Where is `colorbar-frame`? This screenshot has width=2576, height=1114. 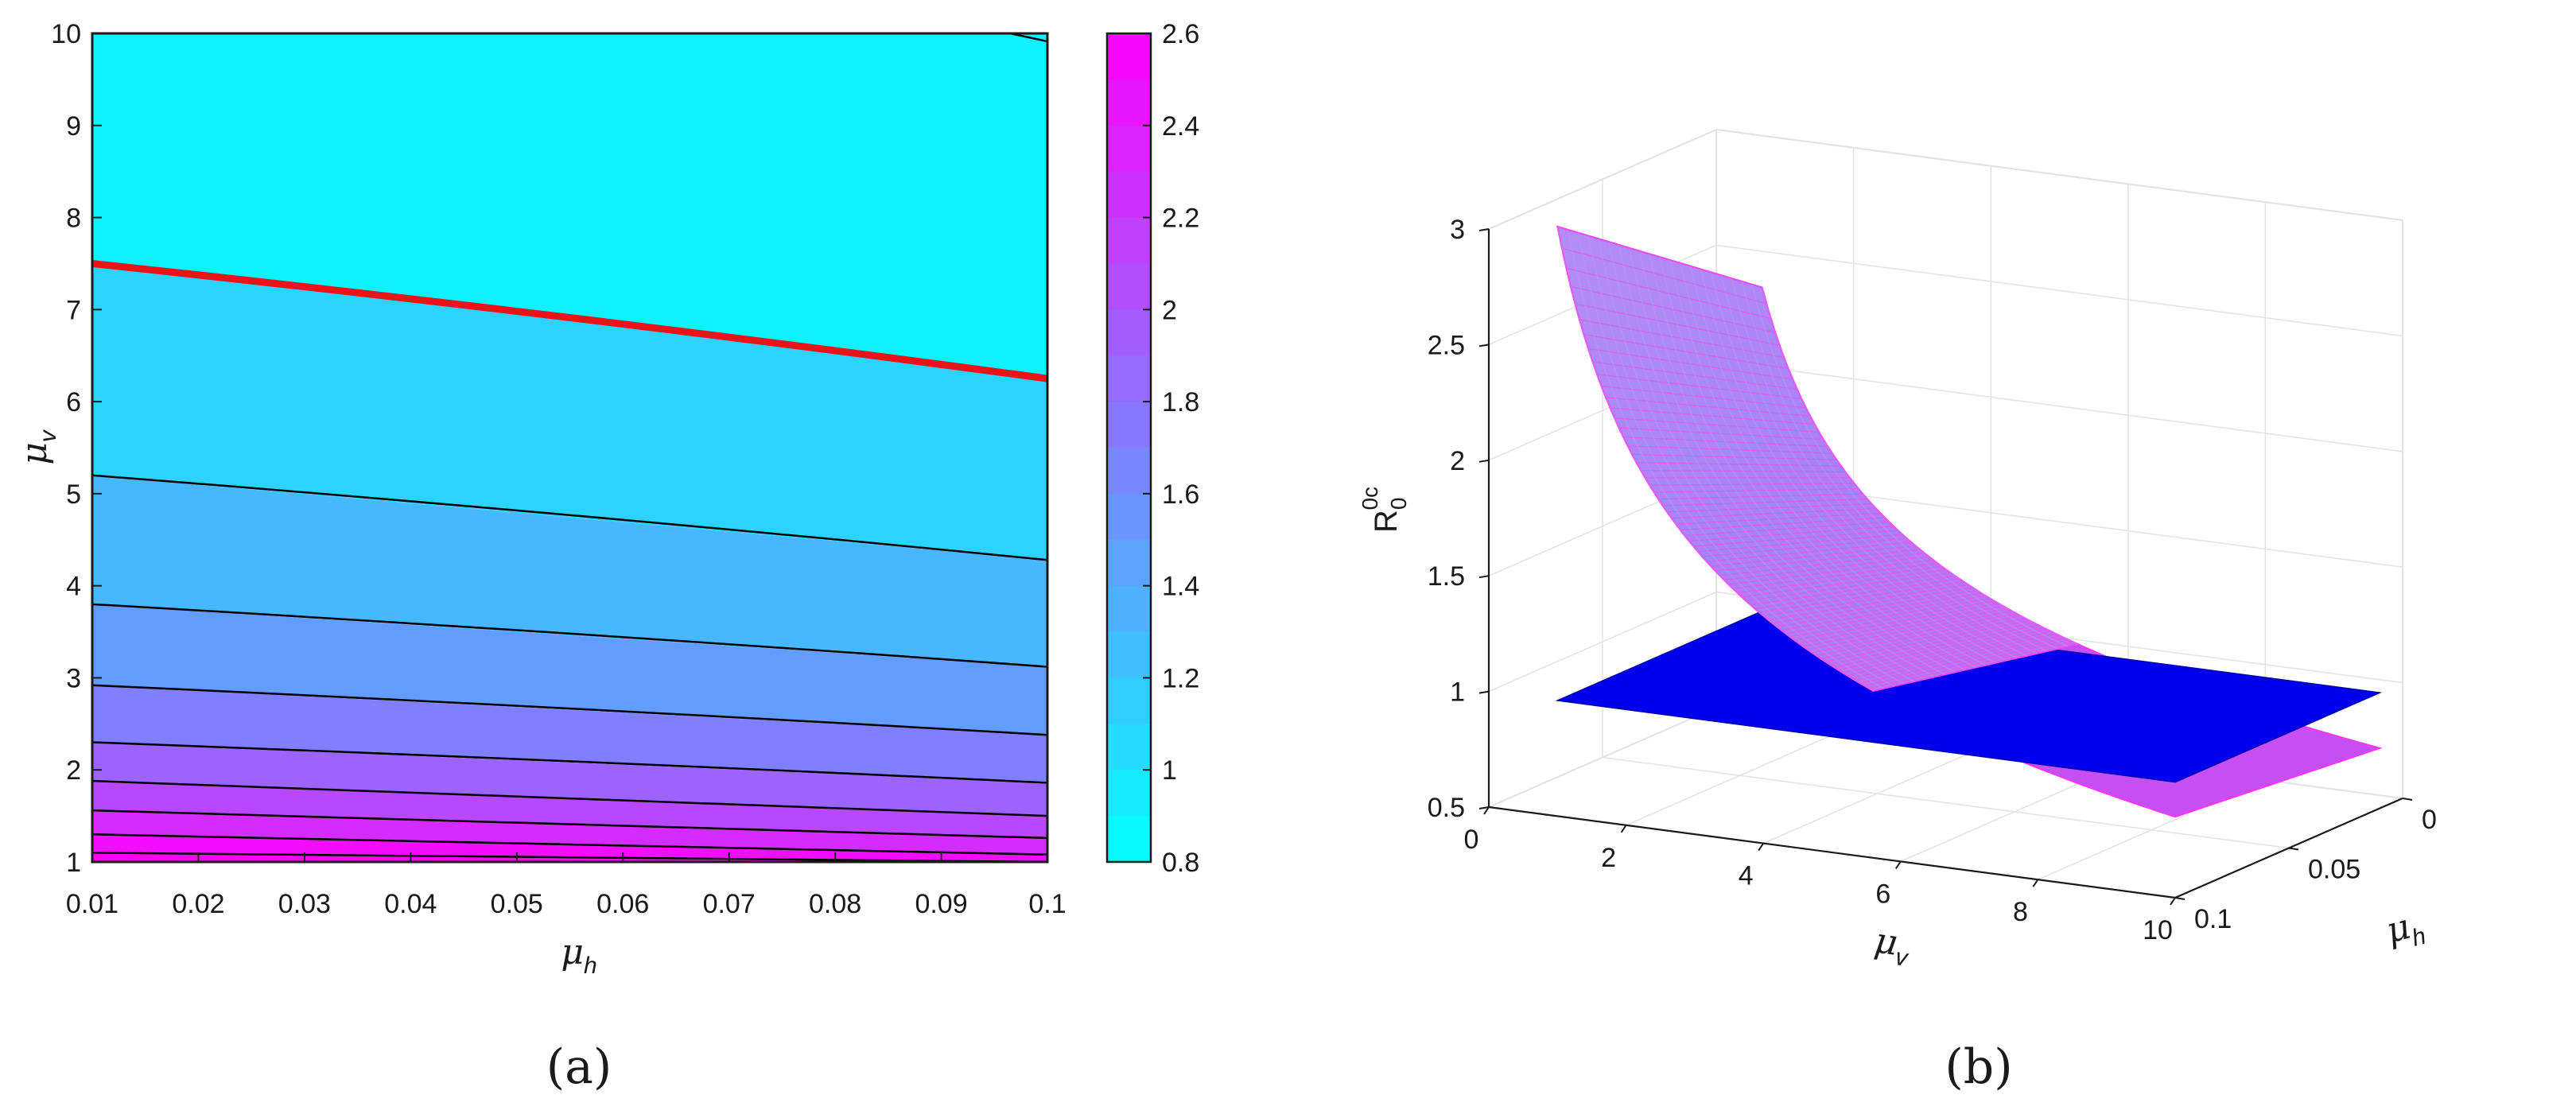 colorbar-frame is located at coordinates (1128, 448).